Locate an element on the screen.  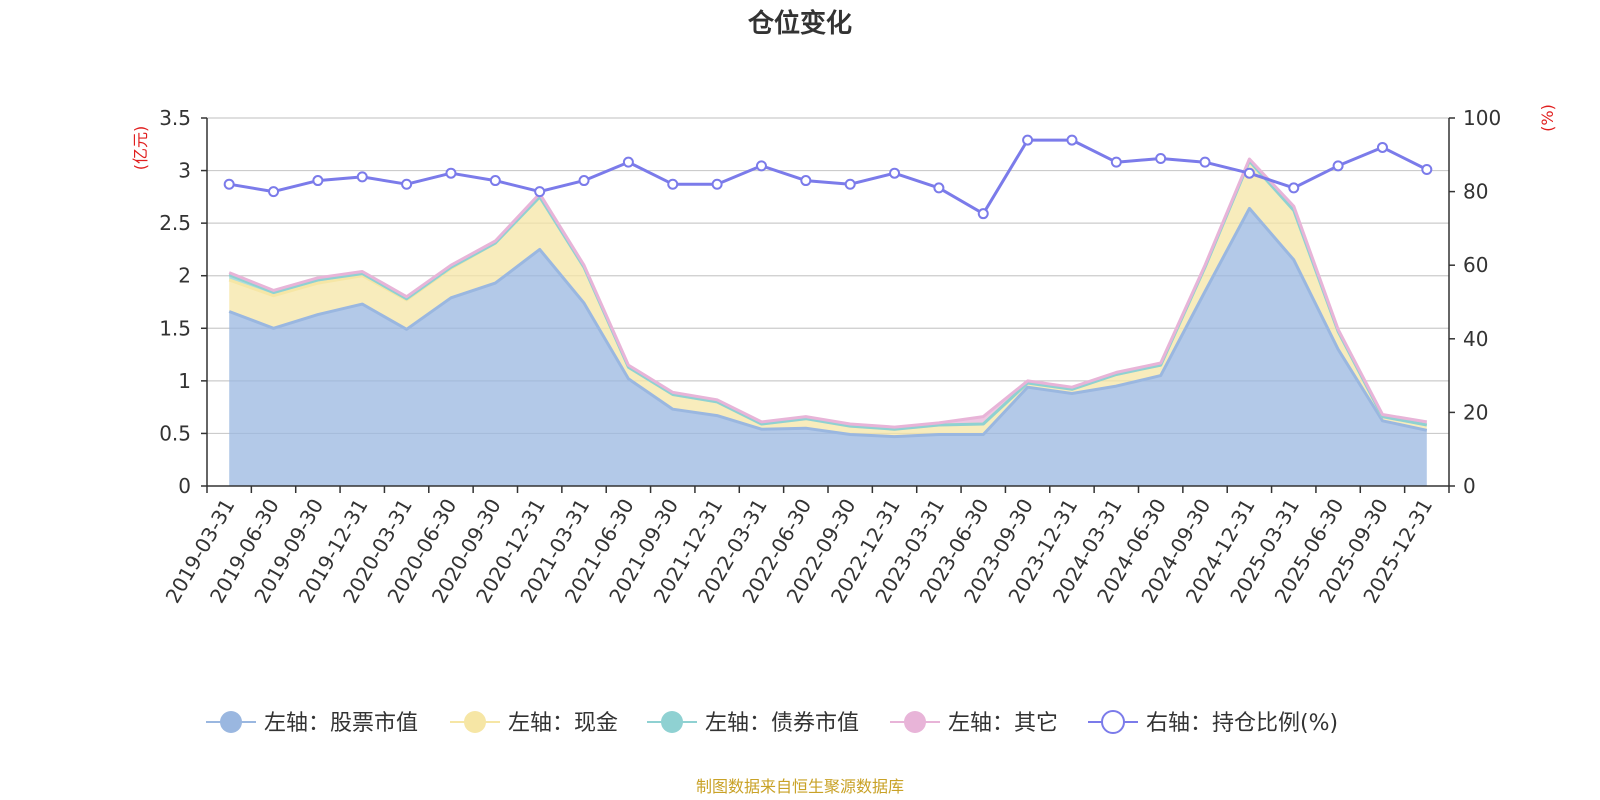
series-line is located at coordinates (828, 177).